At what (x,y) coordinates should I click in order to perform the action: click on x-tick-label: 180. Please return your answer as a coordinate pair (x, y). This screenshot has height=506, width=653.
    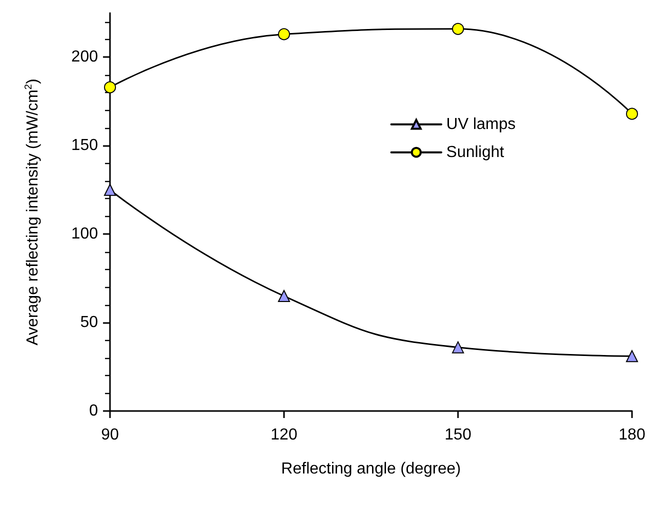
    Looking at the image, I should click on (632, 435).